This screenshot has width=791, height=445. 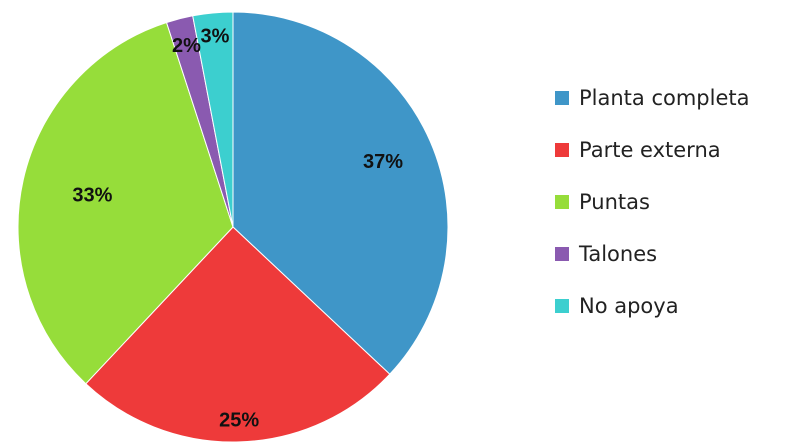 I want to click on legend-item-puntas: Puntas, so click(x=652, y=202).